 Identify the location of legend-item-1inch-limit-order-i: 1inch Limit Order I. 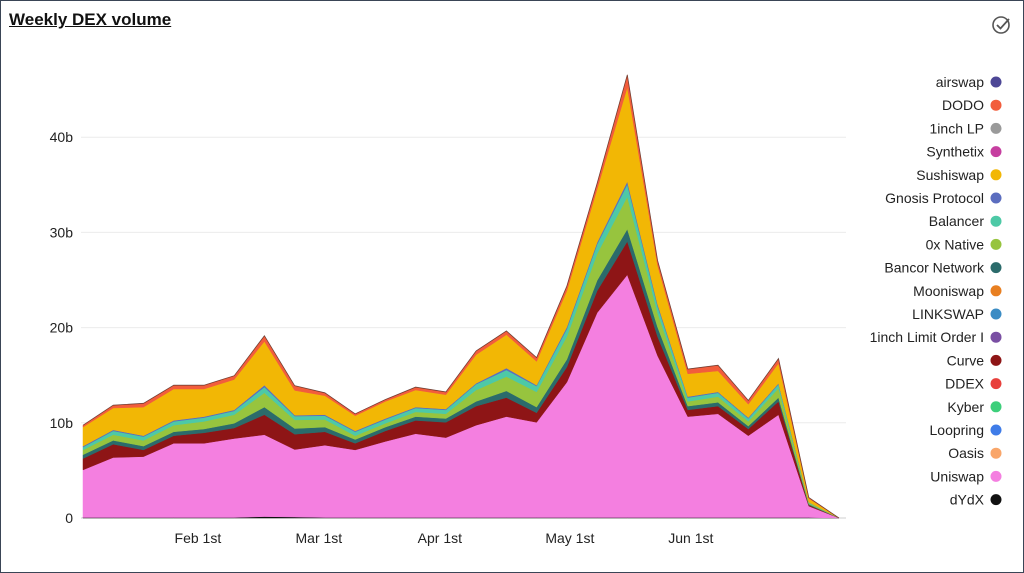
(936, 337).